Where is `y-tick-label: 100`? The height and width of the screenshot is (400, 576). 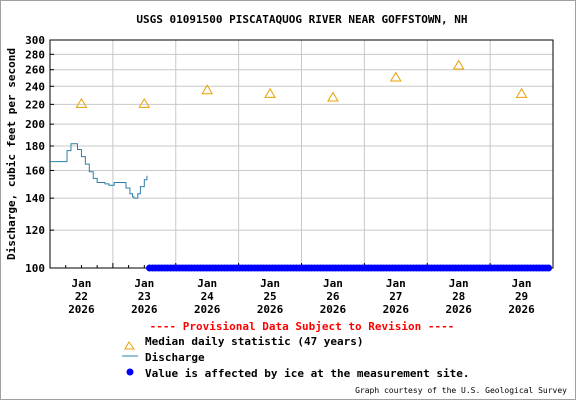
y-tick-label: 100 is located at coordinates (35, 268).